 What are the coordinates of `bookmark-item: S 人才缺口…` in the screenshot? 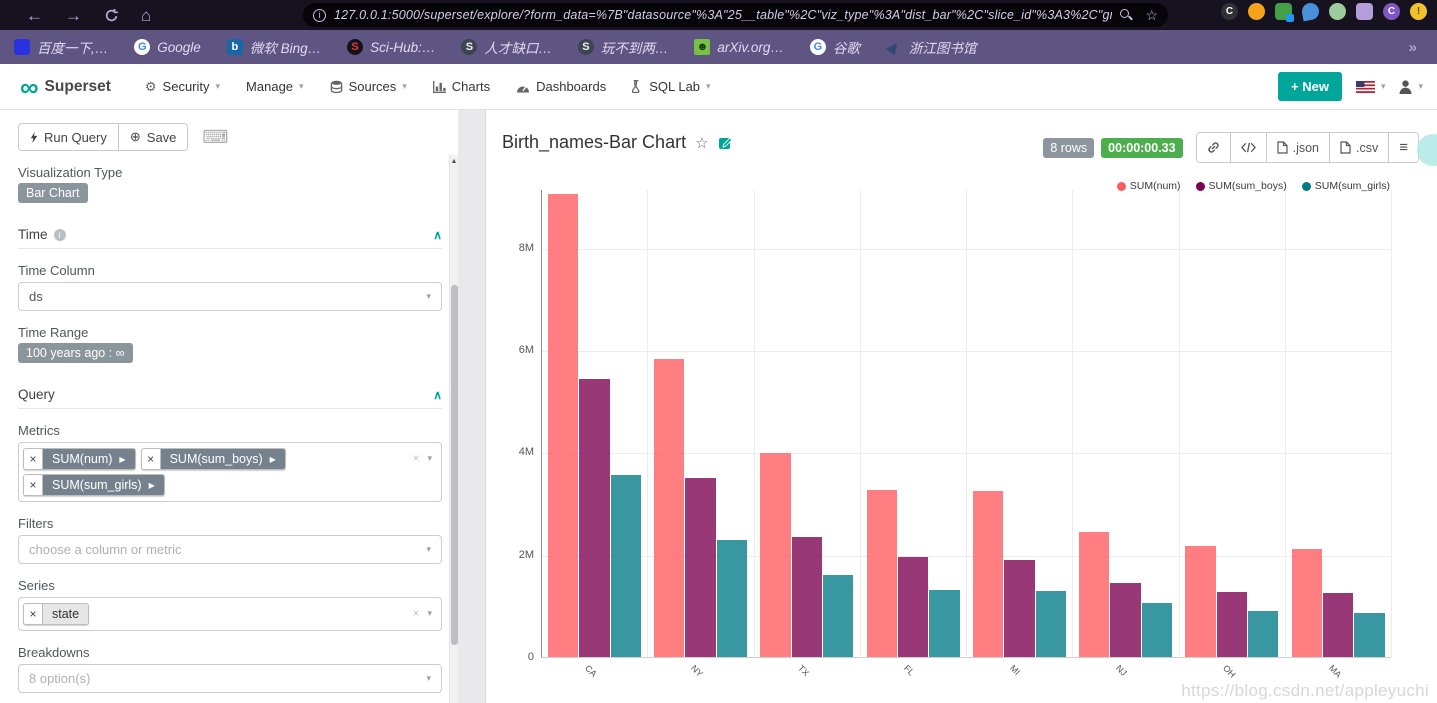 It's located at (506, 47).